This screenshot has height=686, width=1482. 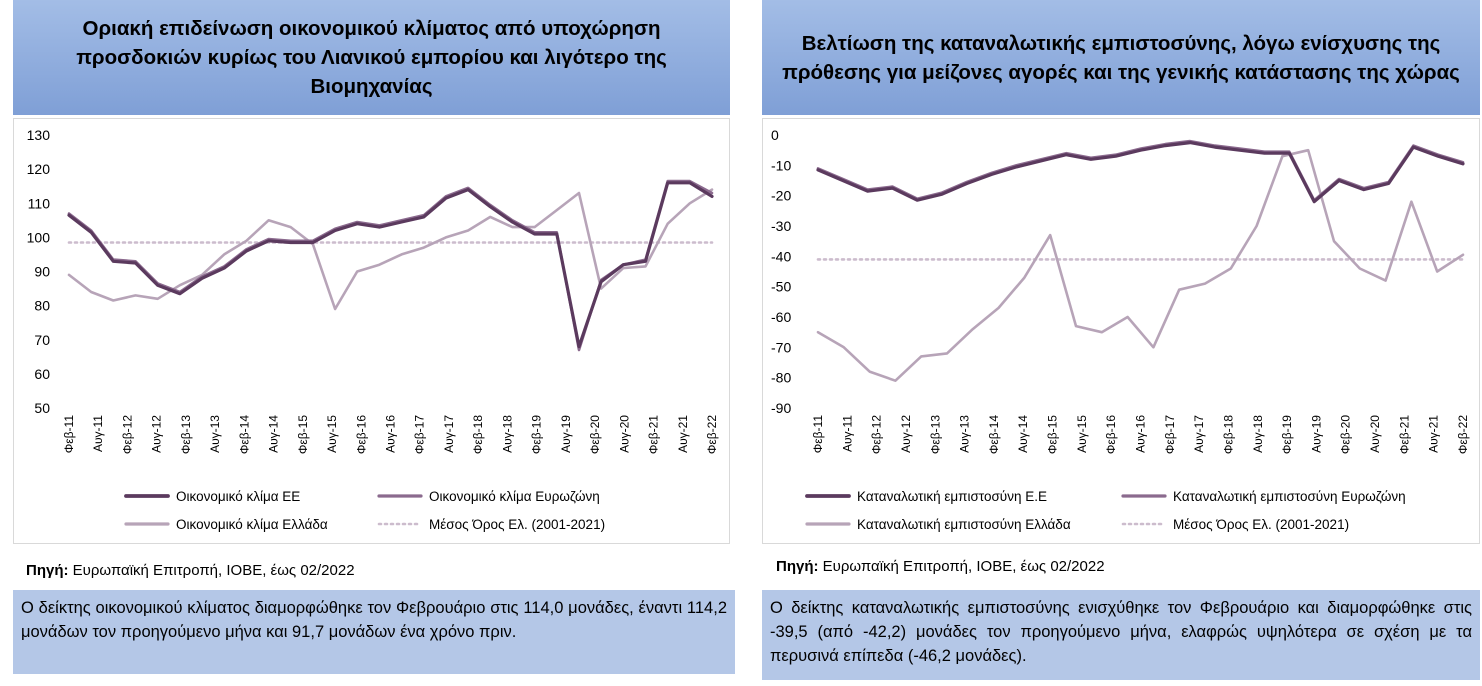 What do you see at coordinates (252, 524) in the screenshot?
I see `legend-label: Οικονομικό κλίμα Ελλάδα` at bounding box center [252, 524].